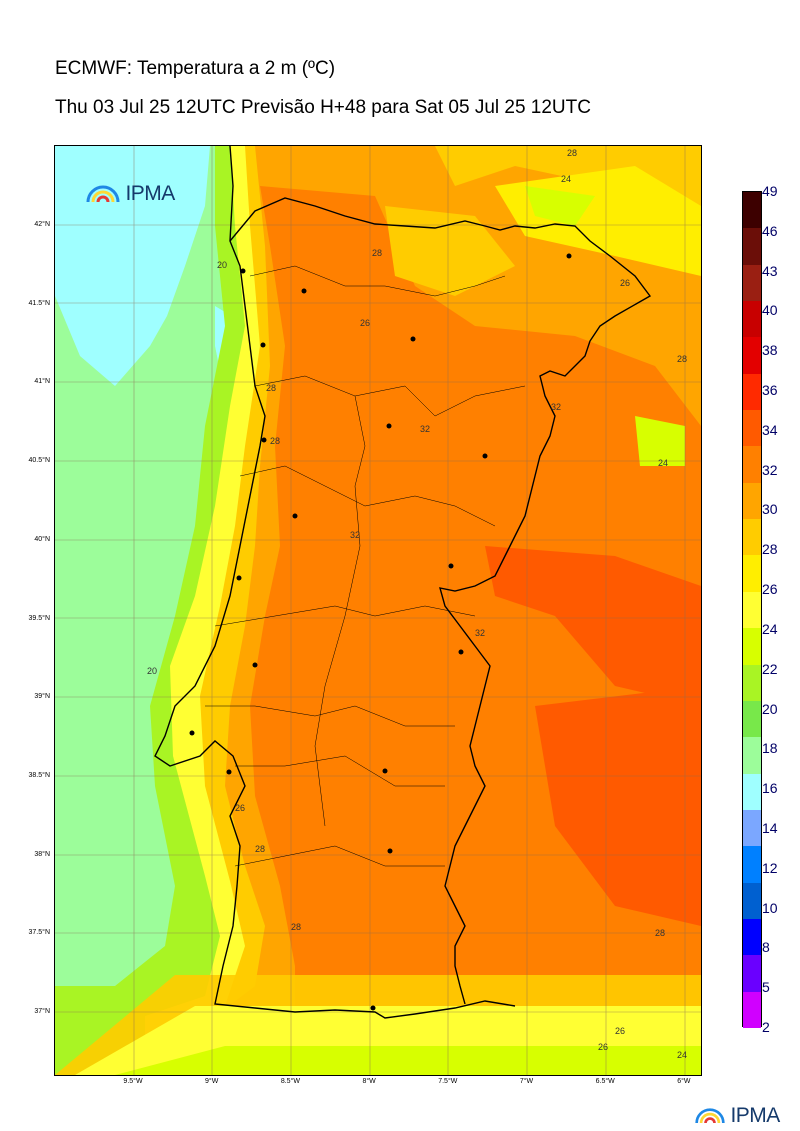 The height and width of the screenshot is (1131, 800). I want to click on longitude-label: 9°W, so click(212, 1081).